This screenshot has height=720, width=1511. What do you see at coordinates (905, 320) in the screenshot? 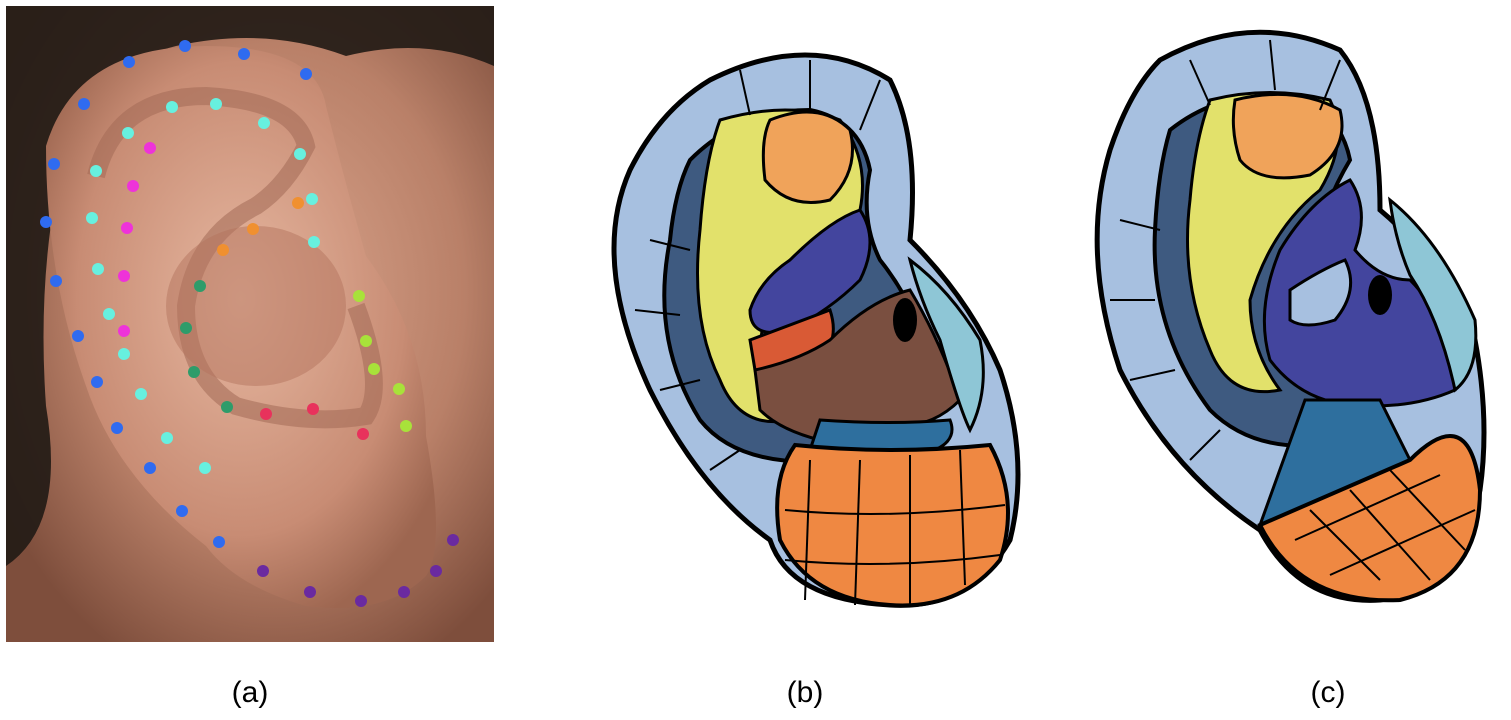
I see `ear-canal` at bounding box center [905, 320].